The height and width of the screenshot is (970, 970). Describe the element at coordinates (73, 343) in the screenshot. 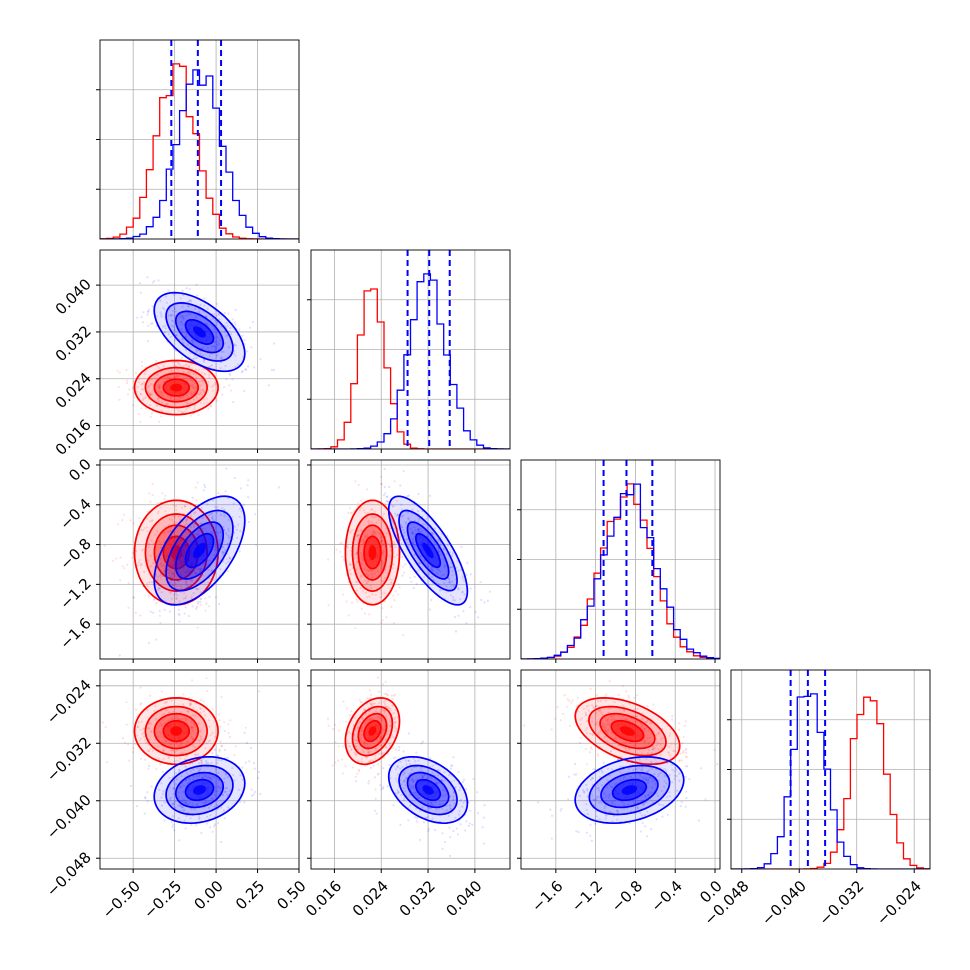

I see `y-tick-label: 0.032` at that location.